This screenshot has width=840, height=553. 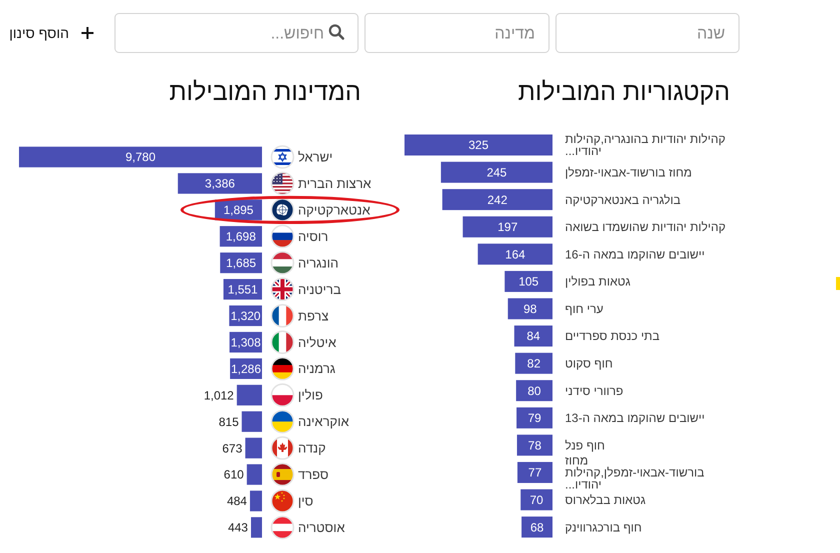 I want to click on data-label: 82, so click(x=534, y=363).